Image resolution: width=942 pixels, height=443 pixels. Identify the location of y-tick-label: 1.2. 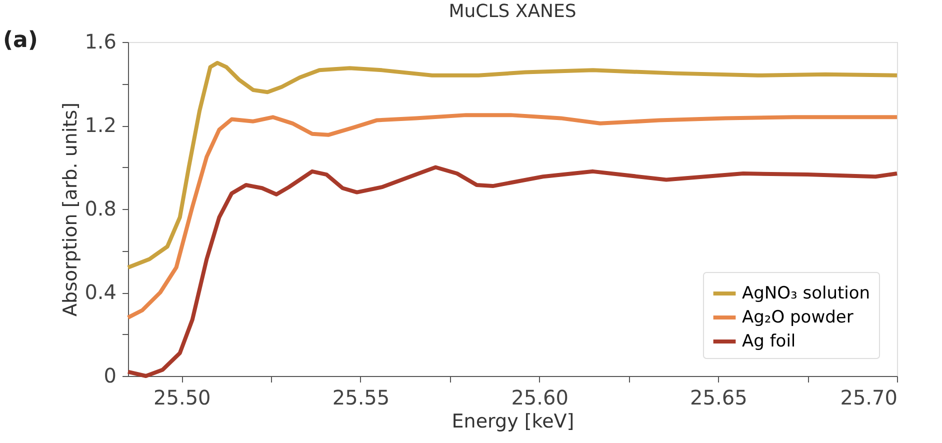
(100, 125).